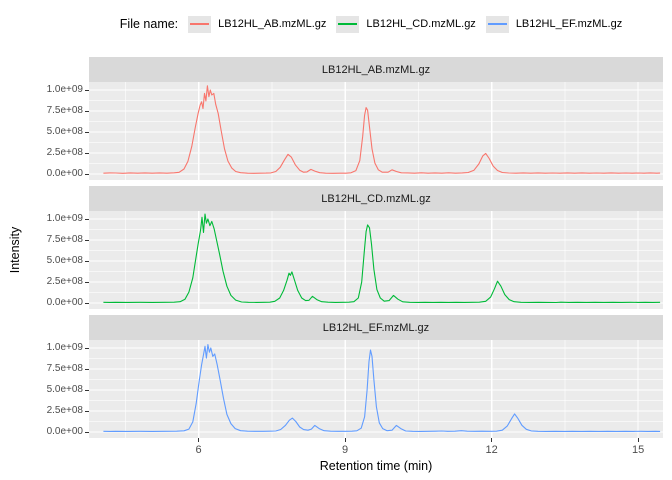  Describe the element at coordinates (638, 450) in the screenshot. I see `x-tick-label: 15` at that location.